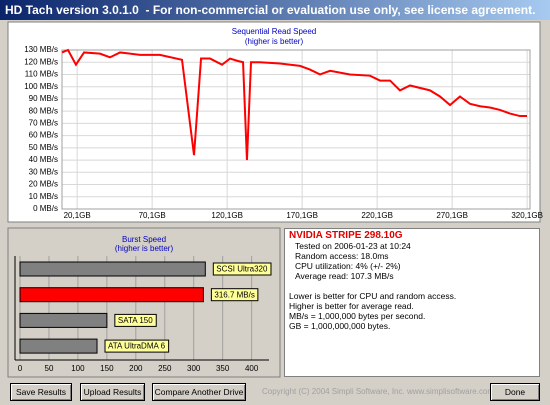  I want to click on x-tick-label: 250, so click(165, 368).